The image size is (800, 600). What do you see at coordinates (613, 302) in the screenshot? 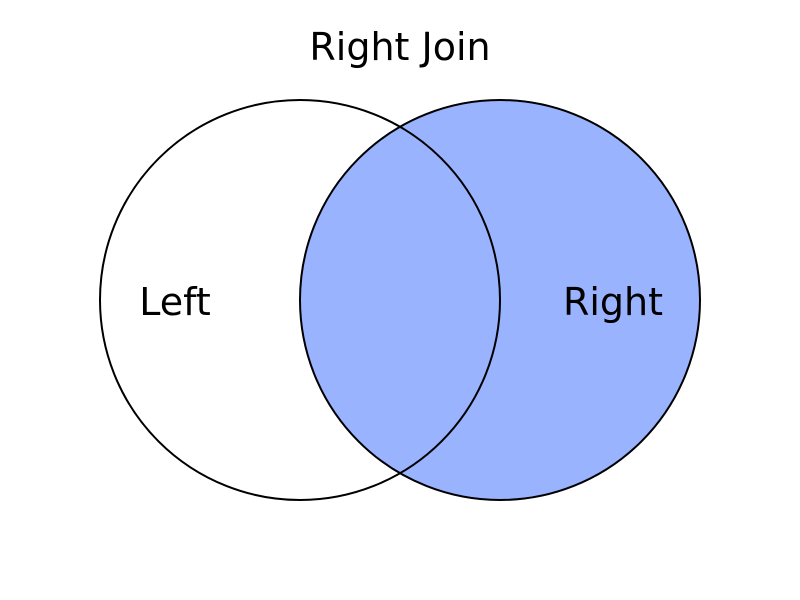
I see `right-set-label: Right` at bounding box center [613, 302].